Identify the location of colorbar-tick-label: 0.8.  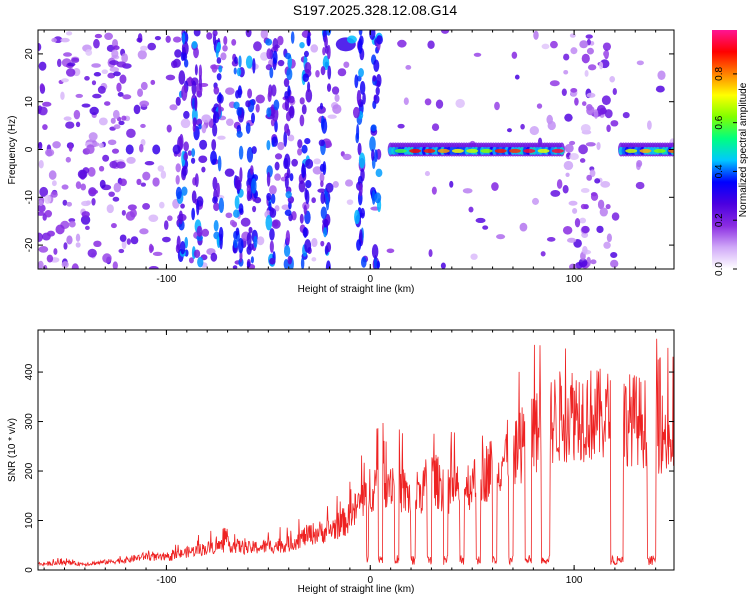
(719, 74).